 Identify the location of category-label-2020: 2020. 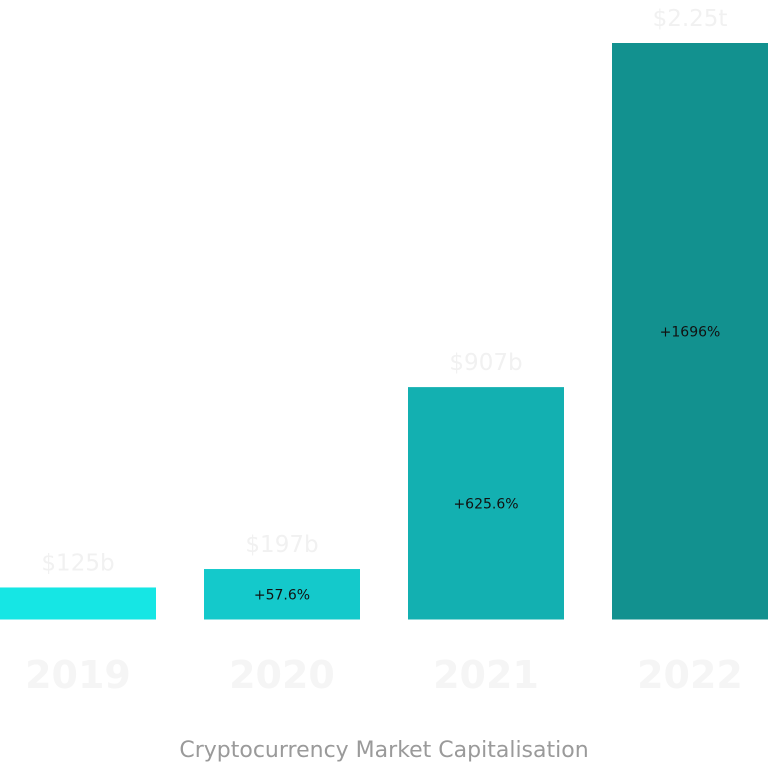
(282, 675).